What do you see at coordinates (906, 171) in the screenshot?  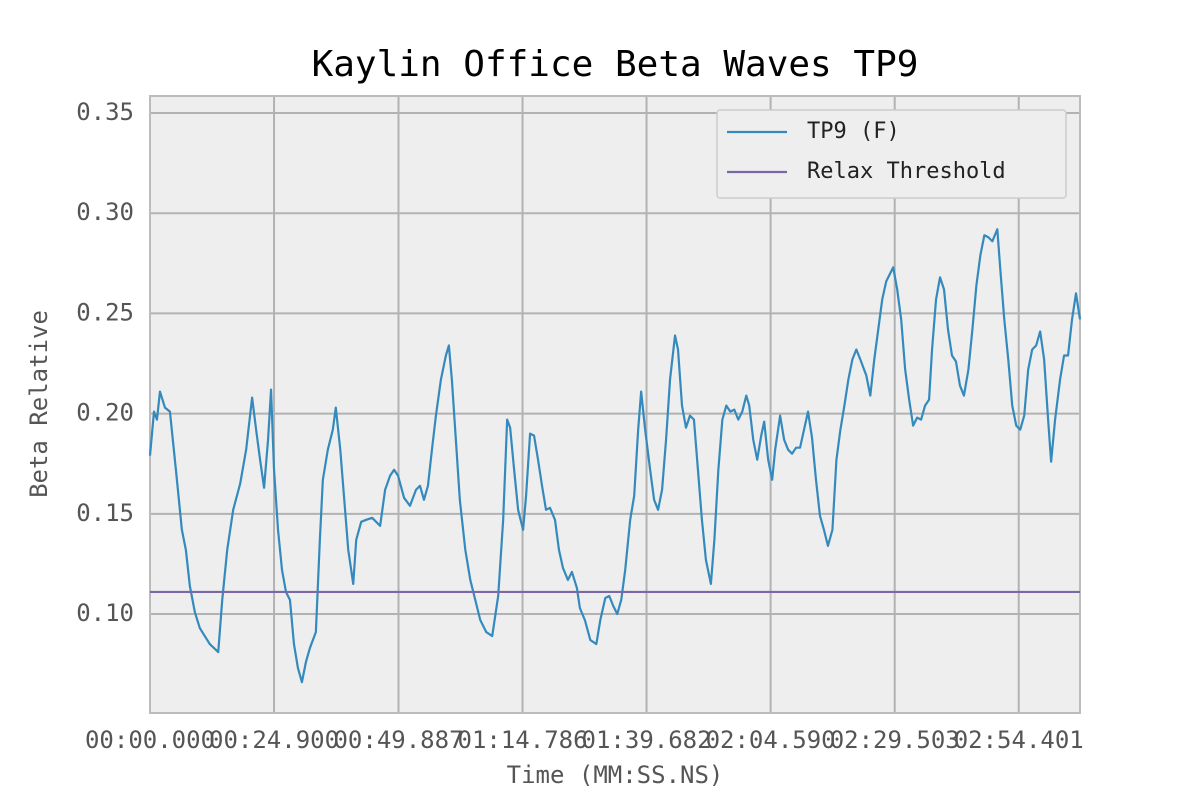 I see `legend-label: Relax Threshold` at bounding box center [906, 171].